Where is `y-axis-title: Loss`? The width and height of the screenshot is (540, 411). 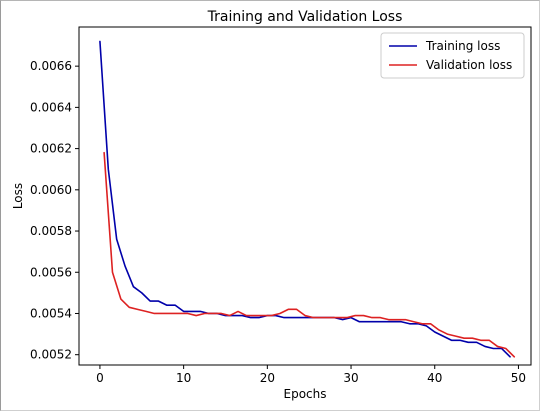 y-axis-title: Loss is located at coordinates (18, 196).